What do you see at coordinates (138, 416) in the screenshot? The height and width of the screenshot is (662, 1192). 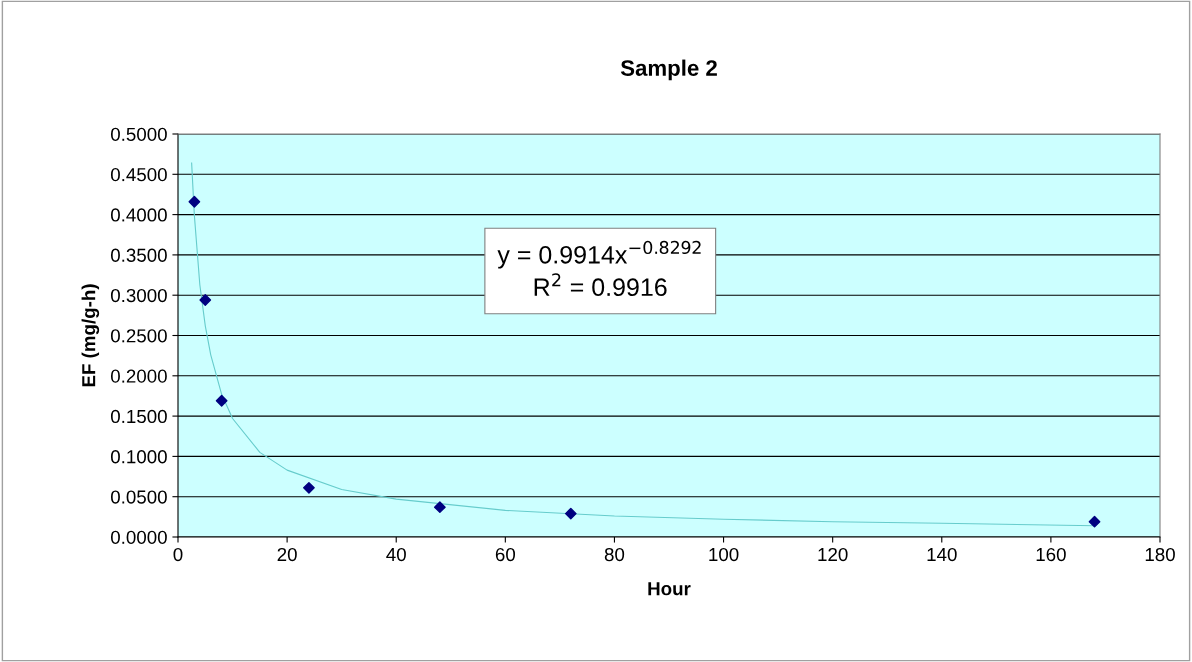 I see `y-tick-label: 0.1500` at bounding box center [138, 416].